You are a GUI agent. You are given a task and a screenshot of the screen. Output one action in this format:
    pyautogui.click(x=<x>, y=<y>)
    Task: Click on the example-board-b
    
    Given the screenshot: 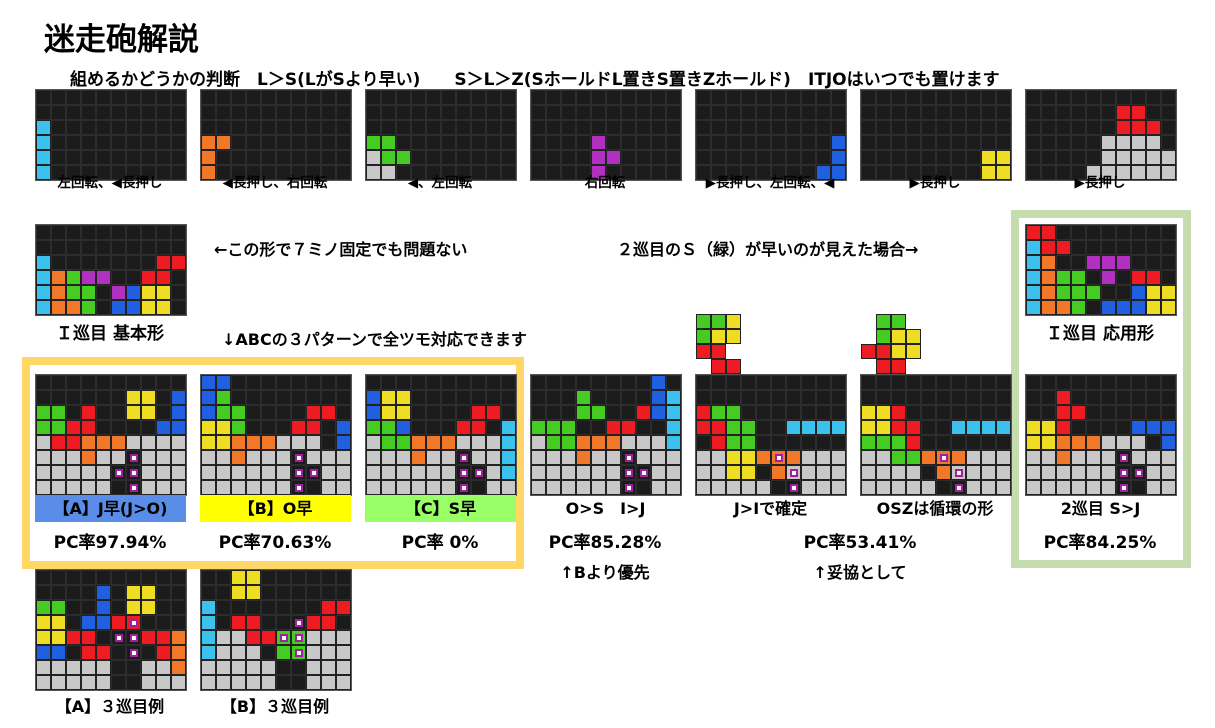 What is the action you would take?
    pyautogui.click(x=276, y=630)
    